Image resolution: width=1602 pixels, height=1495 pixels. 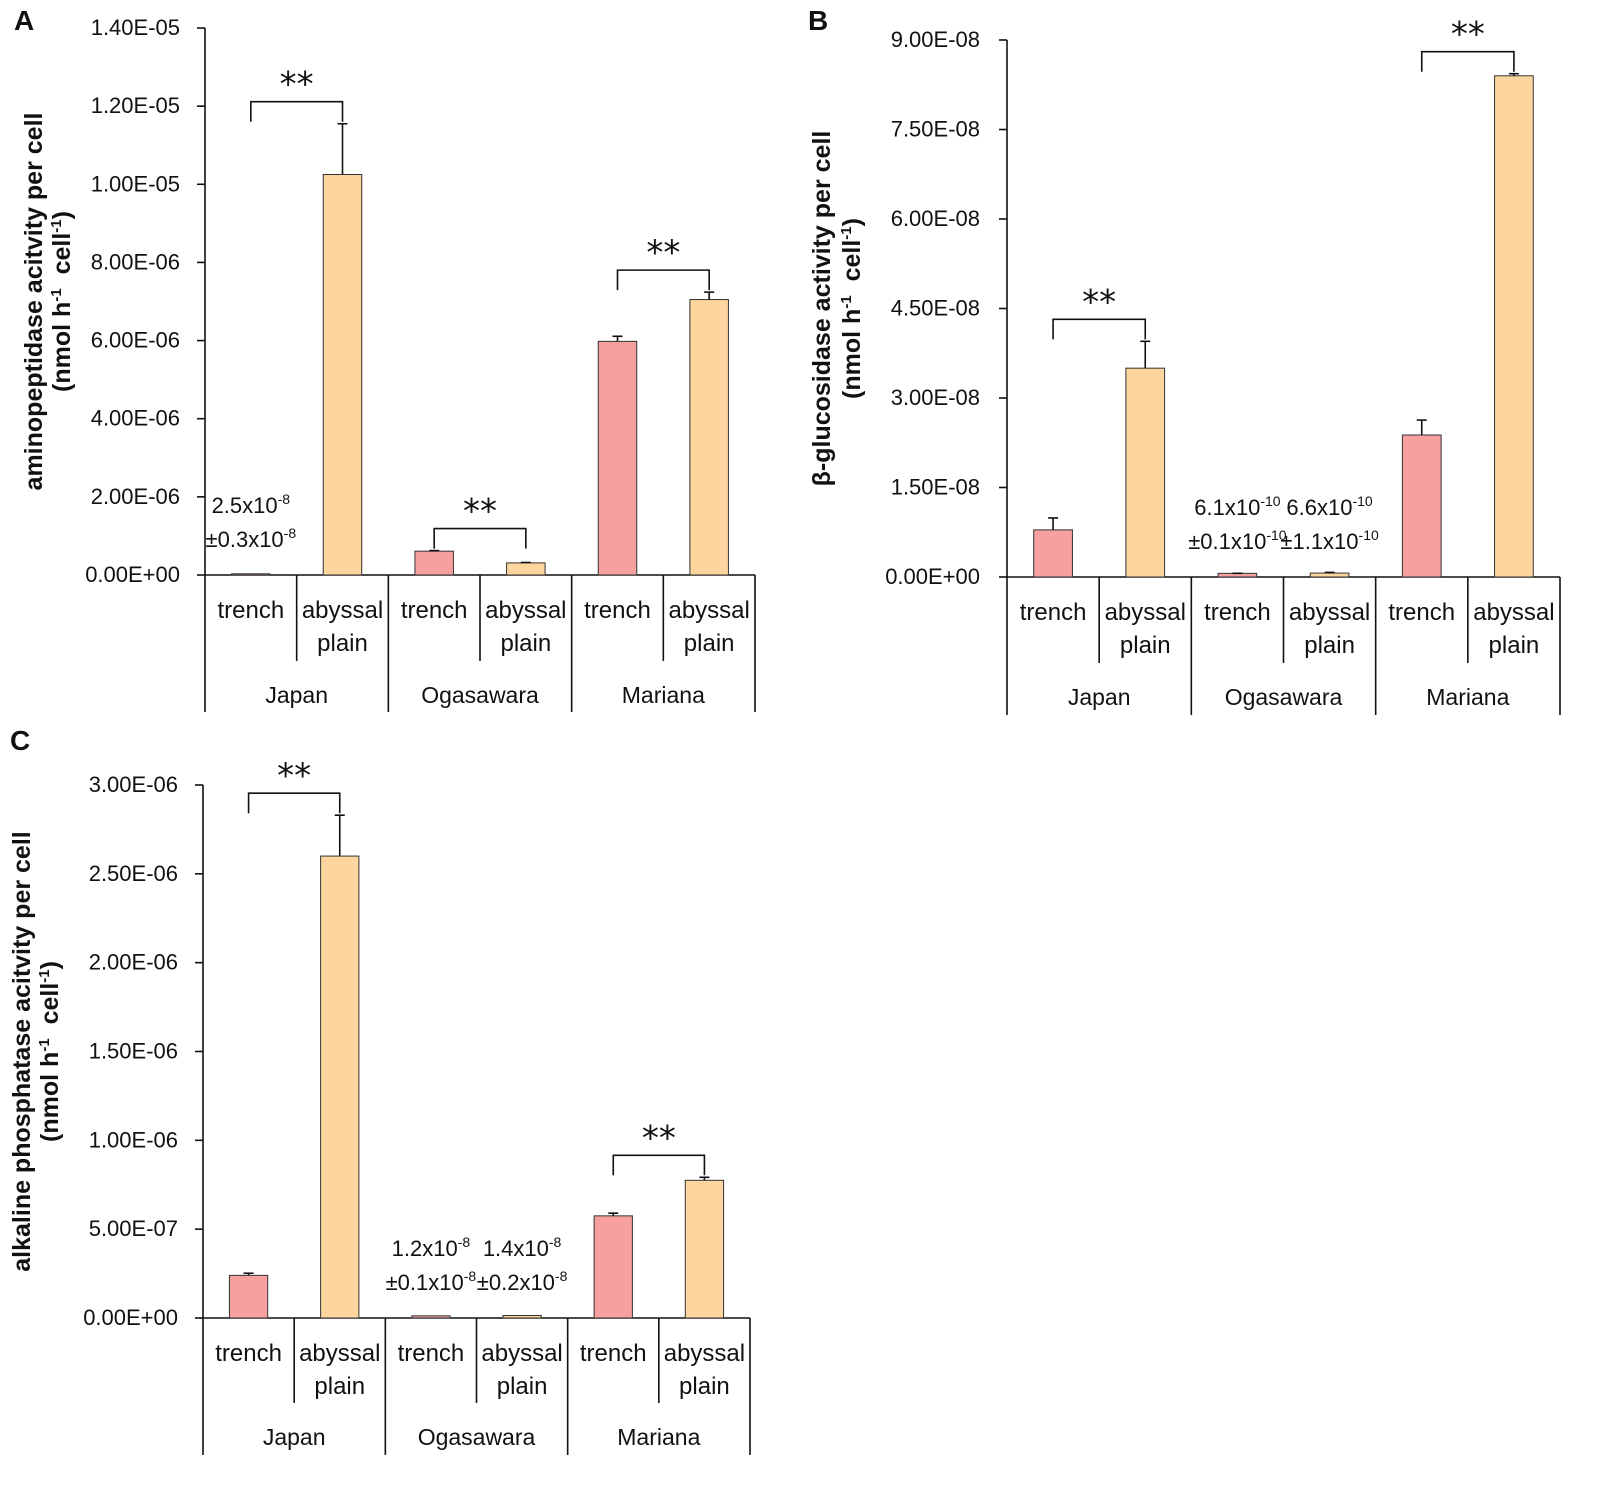 I want to click on annotation-error-value: ±0.3x10, so click(x=245, y=539).